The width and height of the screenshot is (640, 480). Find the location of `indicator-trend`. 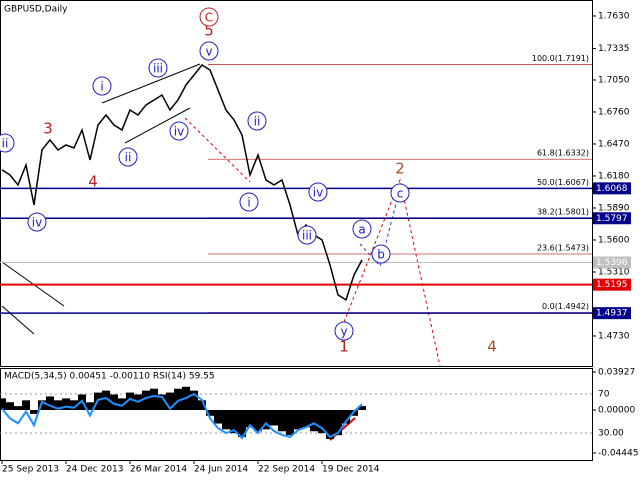

indicator-trend is located at coordinates (342, 429).